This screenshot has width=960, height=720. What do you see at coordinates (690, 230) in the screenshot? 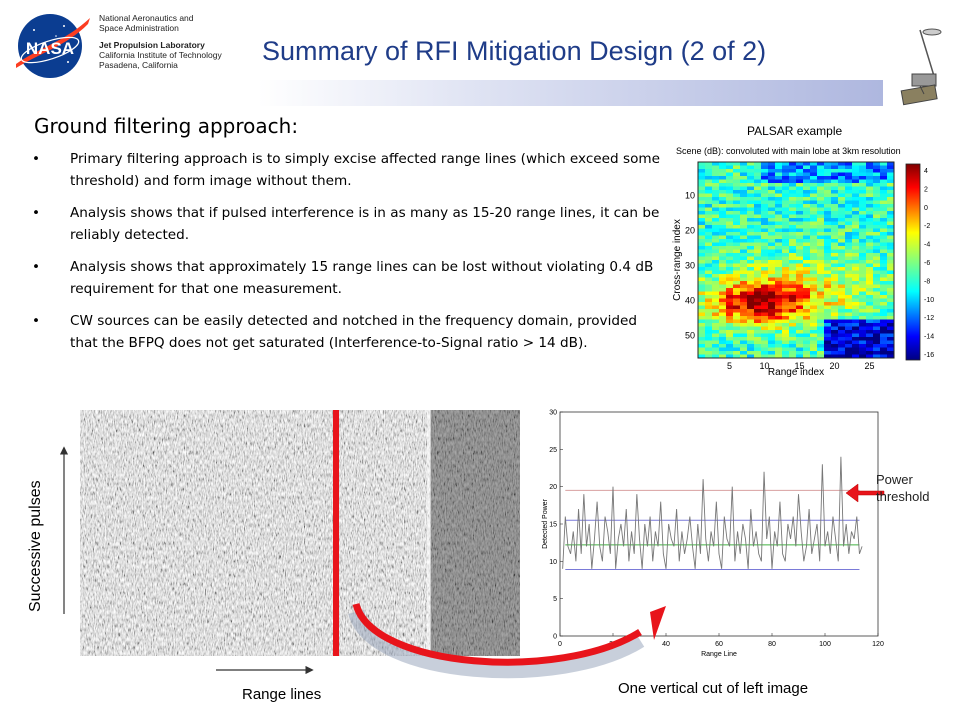
I see `heatmap-y-tick: 20` at bounding box center [690, 230].